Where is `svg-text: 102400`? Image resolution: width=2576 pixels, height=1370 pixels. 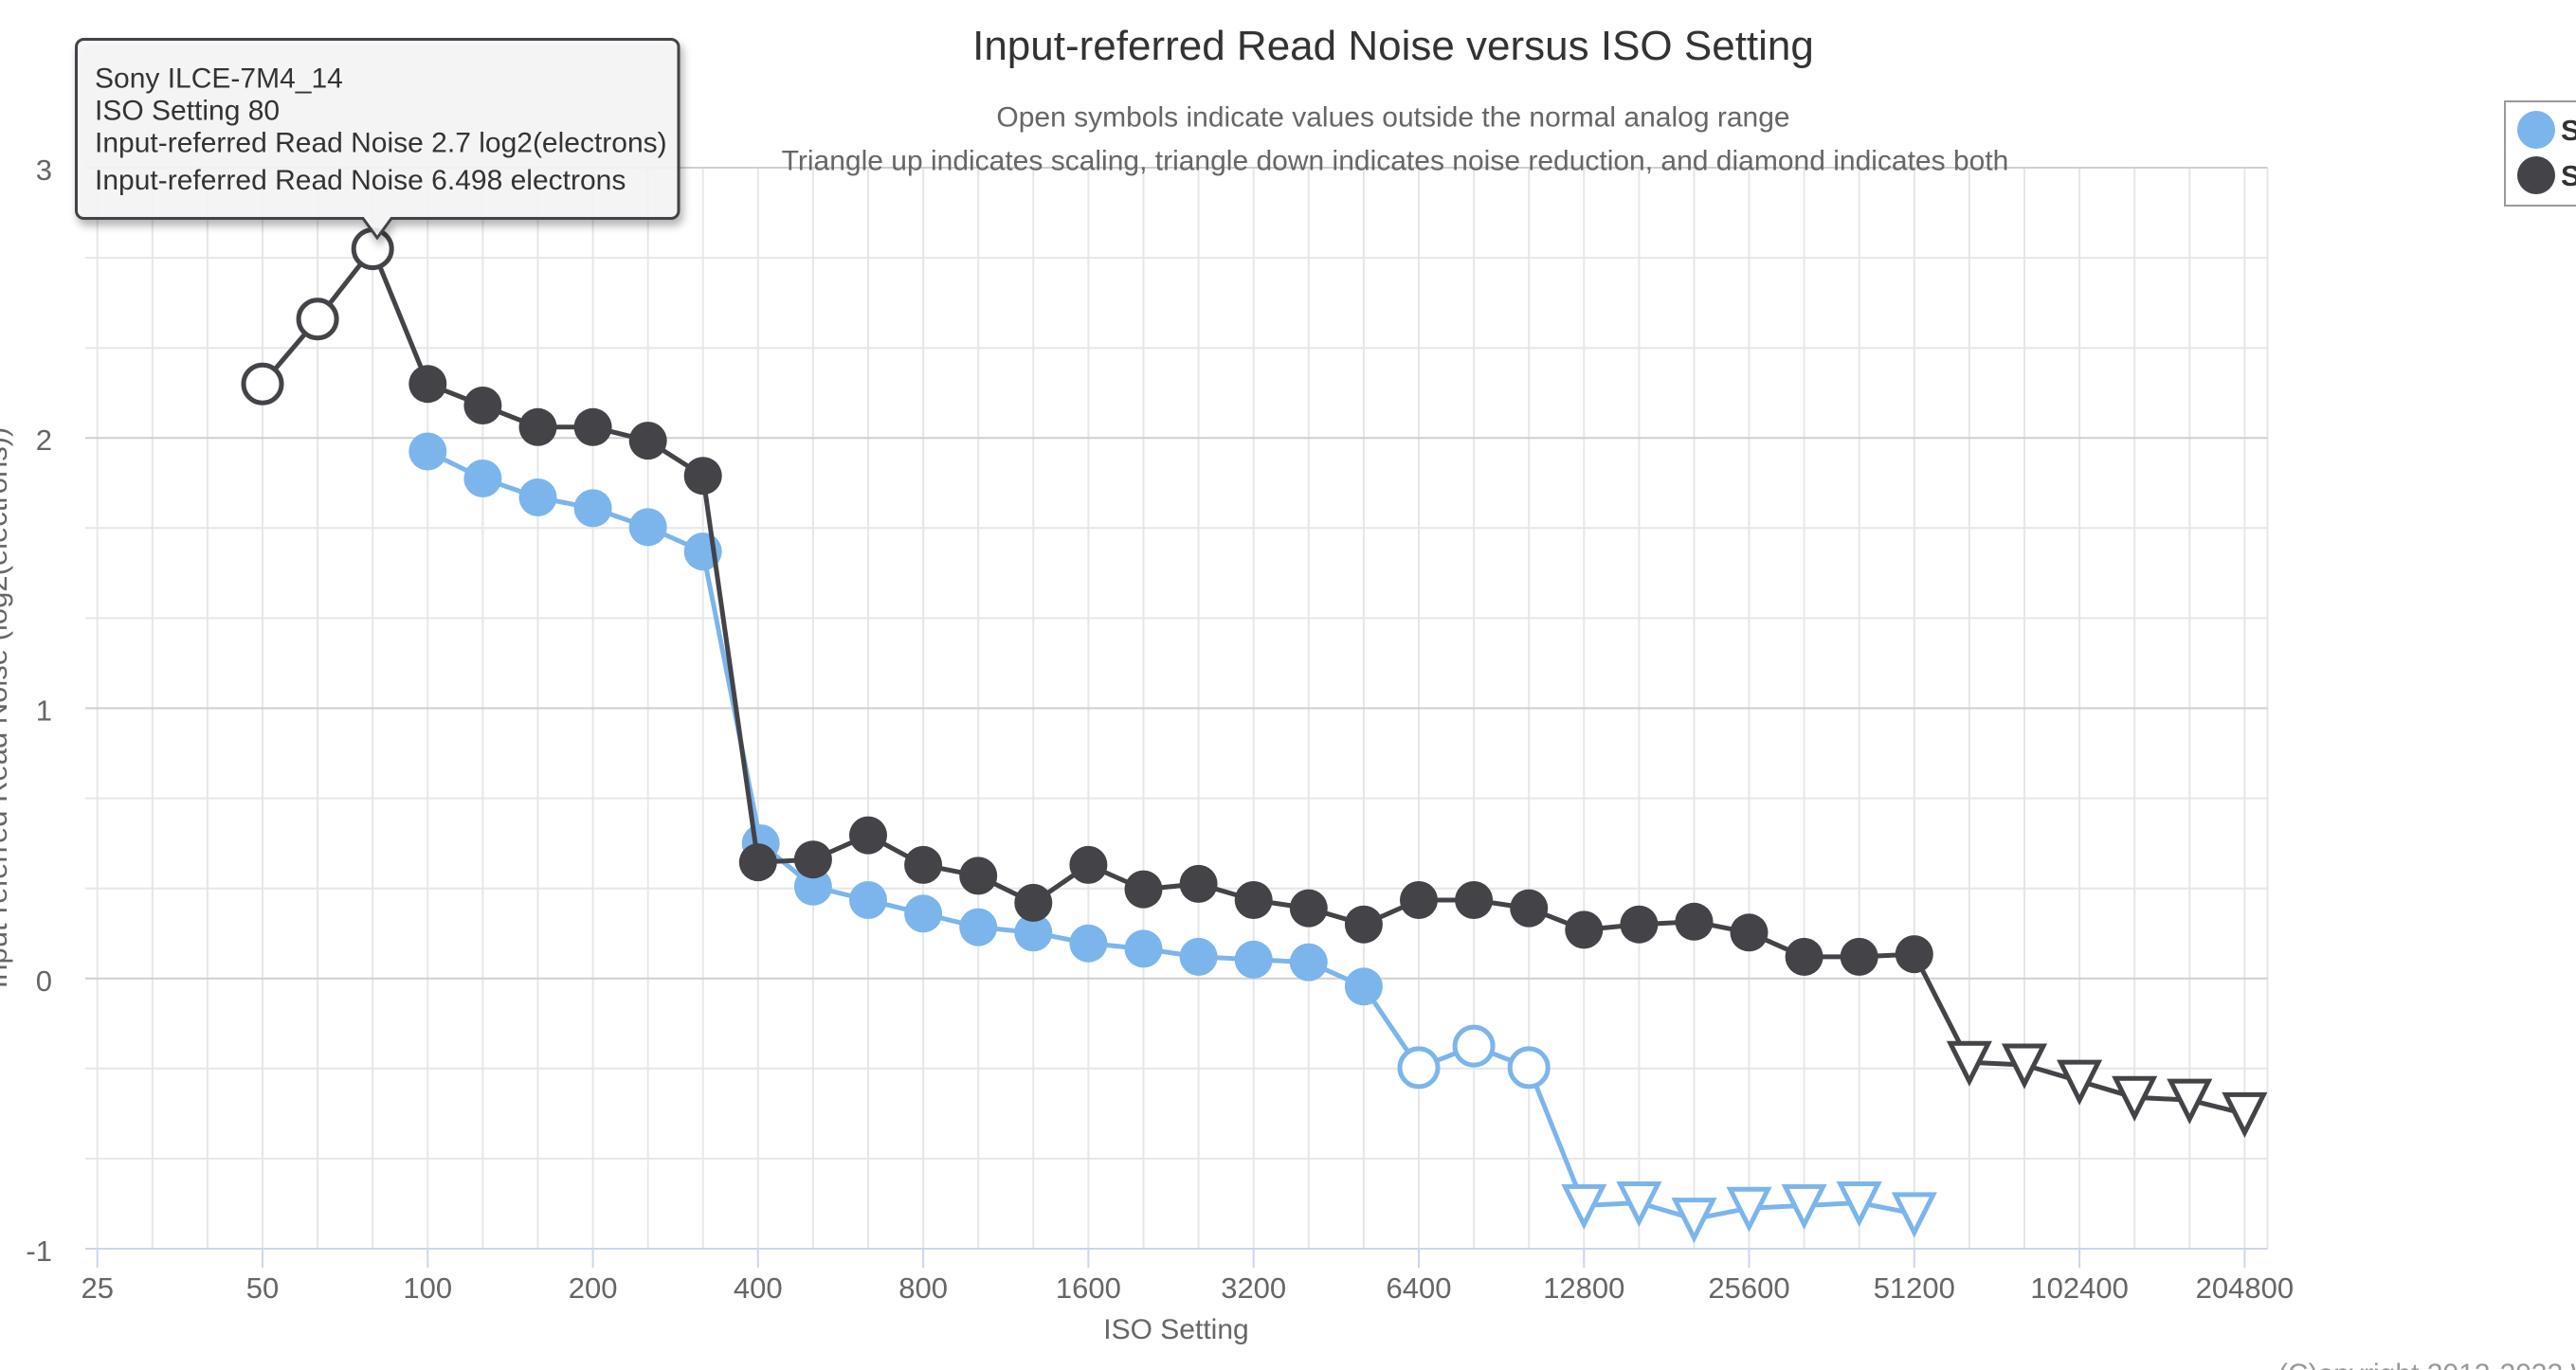
svg-text: 102400 is located at coordinates (2079, 1288).